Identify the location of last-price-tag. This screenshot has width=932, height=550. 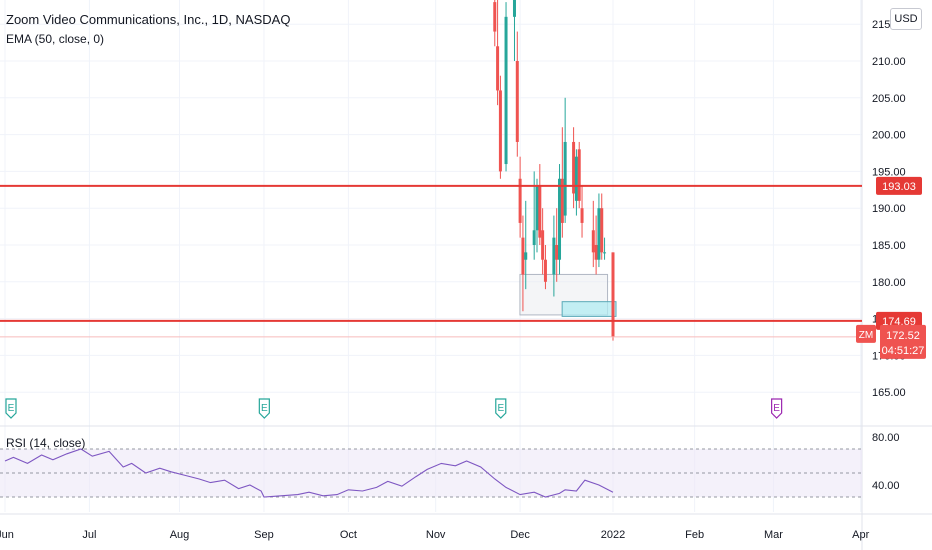
(903, 341).